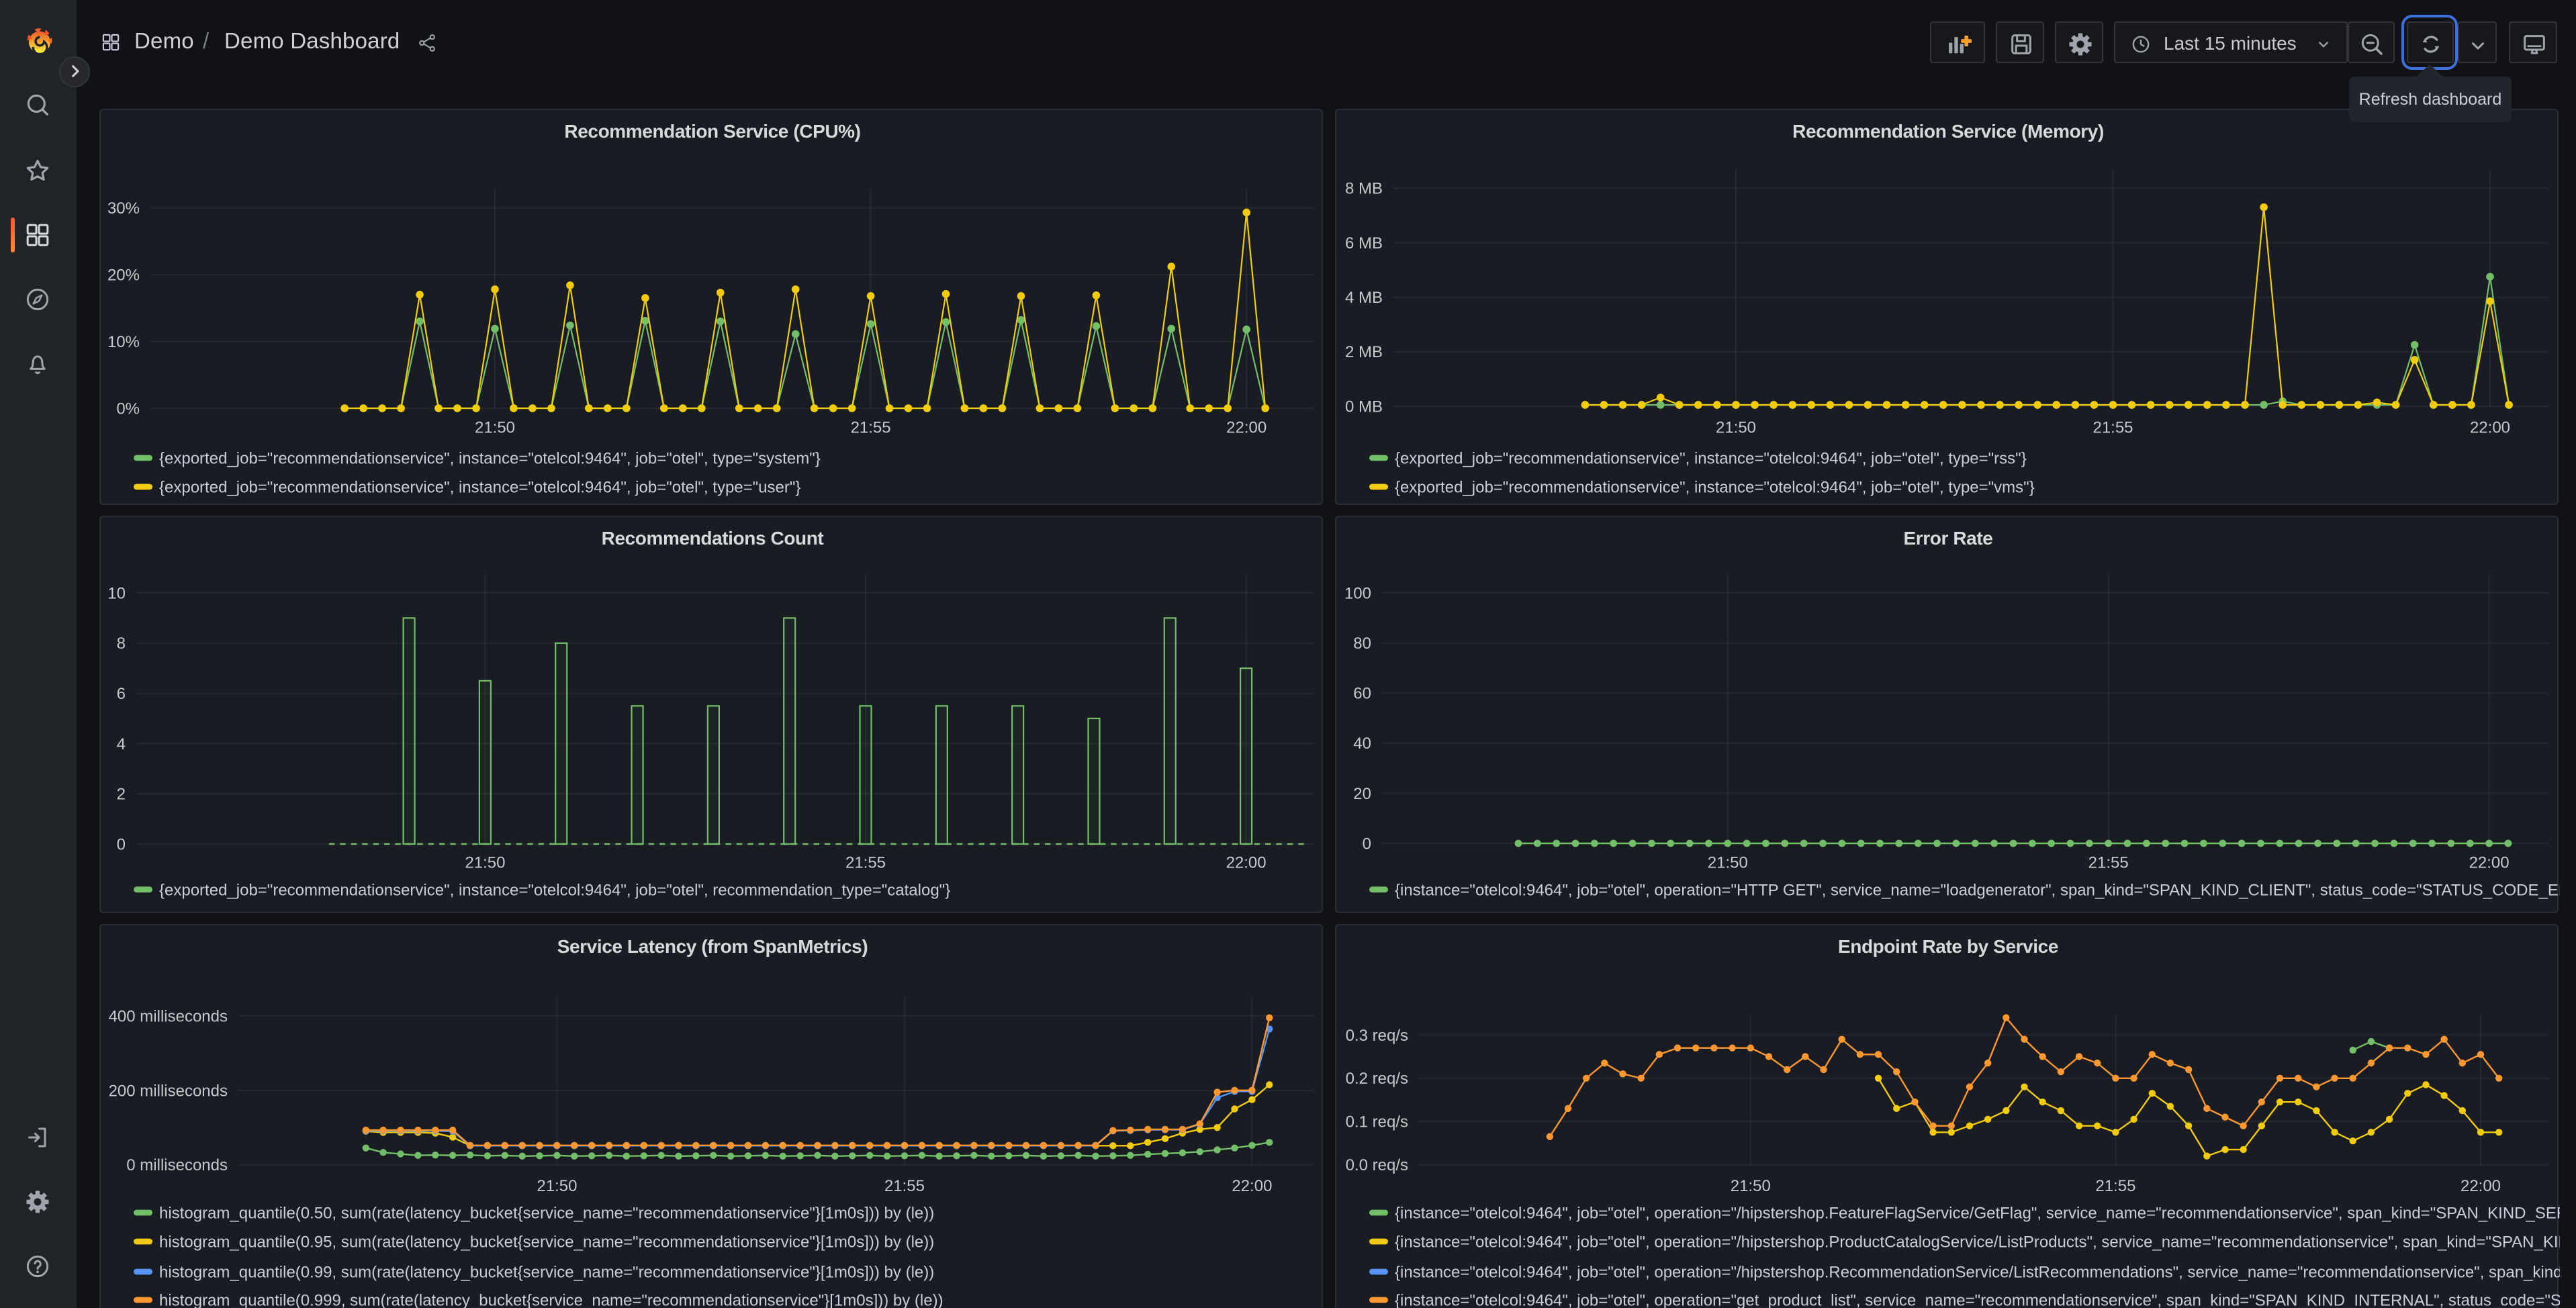  I want to click on svg-text: 0.1 req/s, so click(1376, 1122).